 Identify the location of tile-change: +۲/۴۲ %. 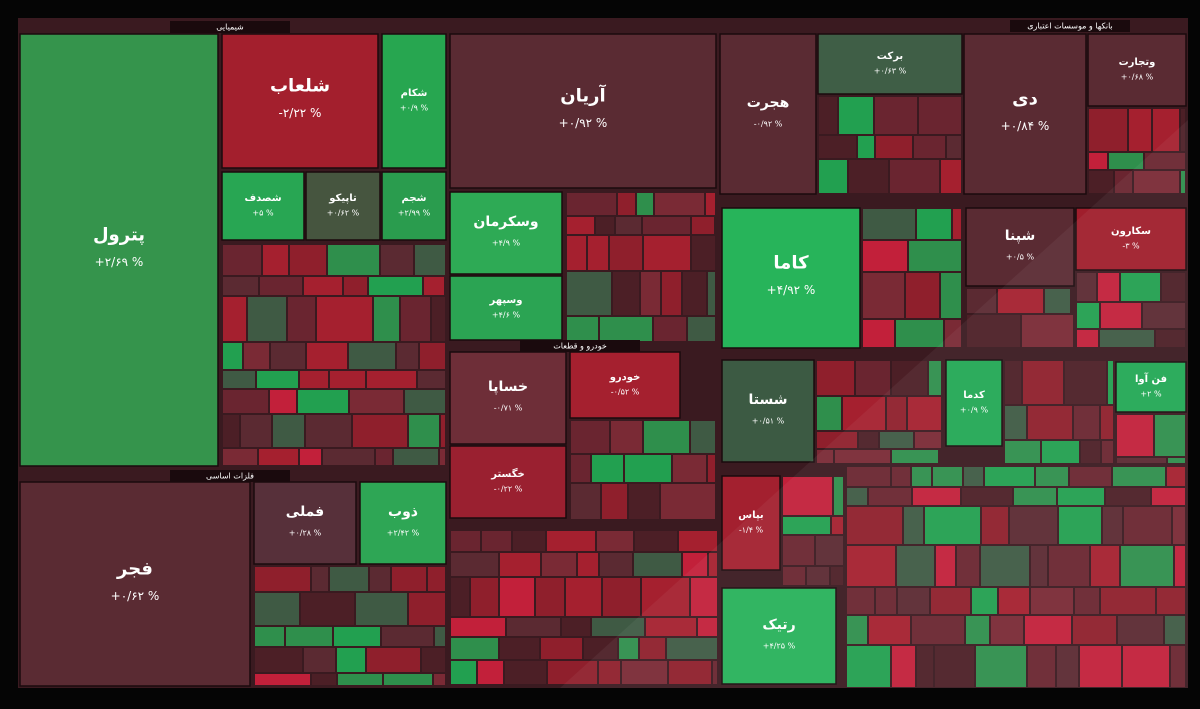
(403, 532).